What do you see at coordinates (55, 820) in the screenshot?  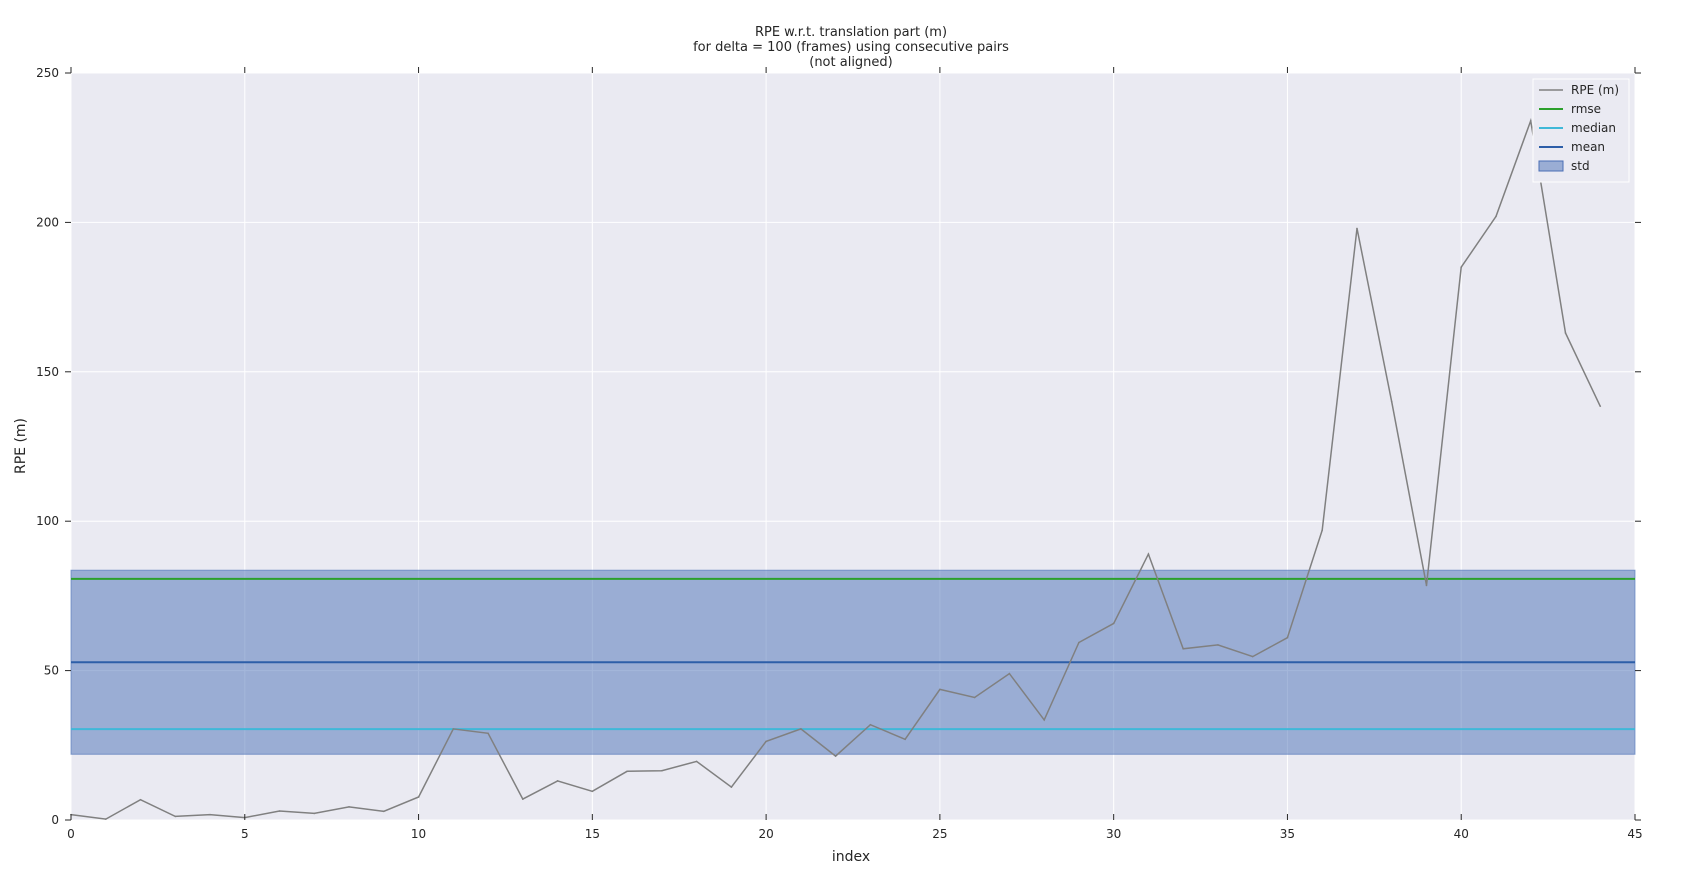 I see `y-tick-label: 0` at bounding box center [55, 820].